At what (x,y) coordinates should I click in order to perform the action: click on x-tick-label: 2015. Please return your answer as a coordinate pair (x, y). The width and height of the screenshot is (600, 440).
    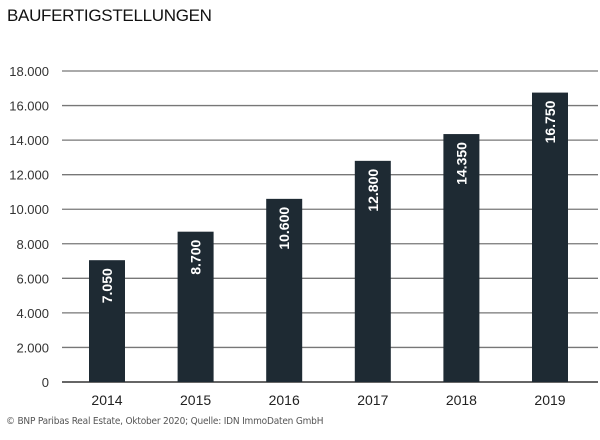
    Looking at the image, I should click on (195, 400).